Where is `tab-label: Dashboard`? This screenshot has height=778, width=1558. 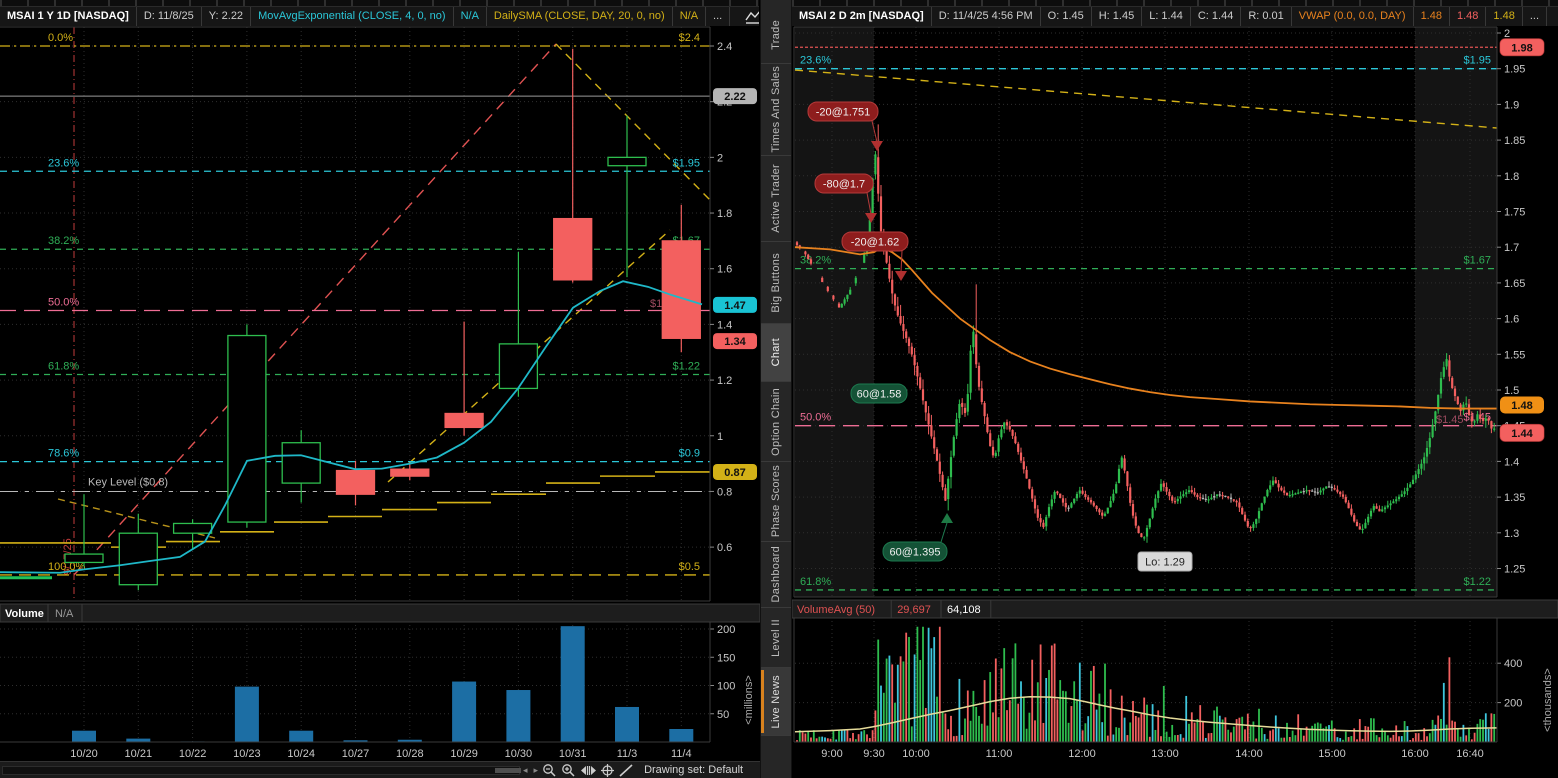
tab-label: Dashboard is located at coordinates (776, 574).